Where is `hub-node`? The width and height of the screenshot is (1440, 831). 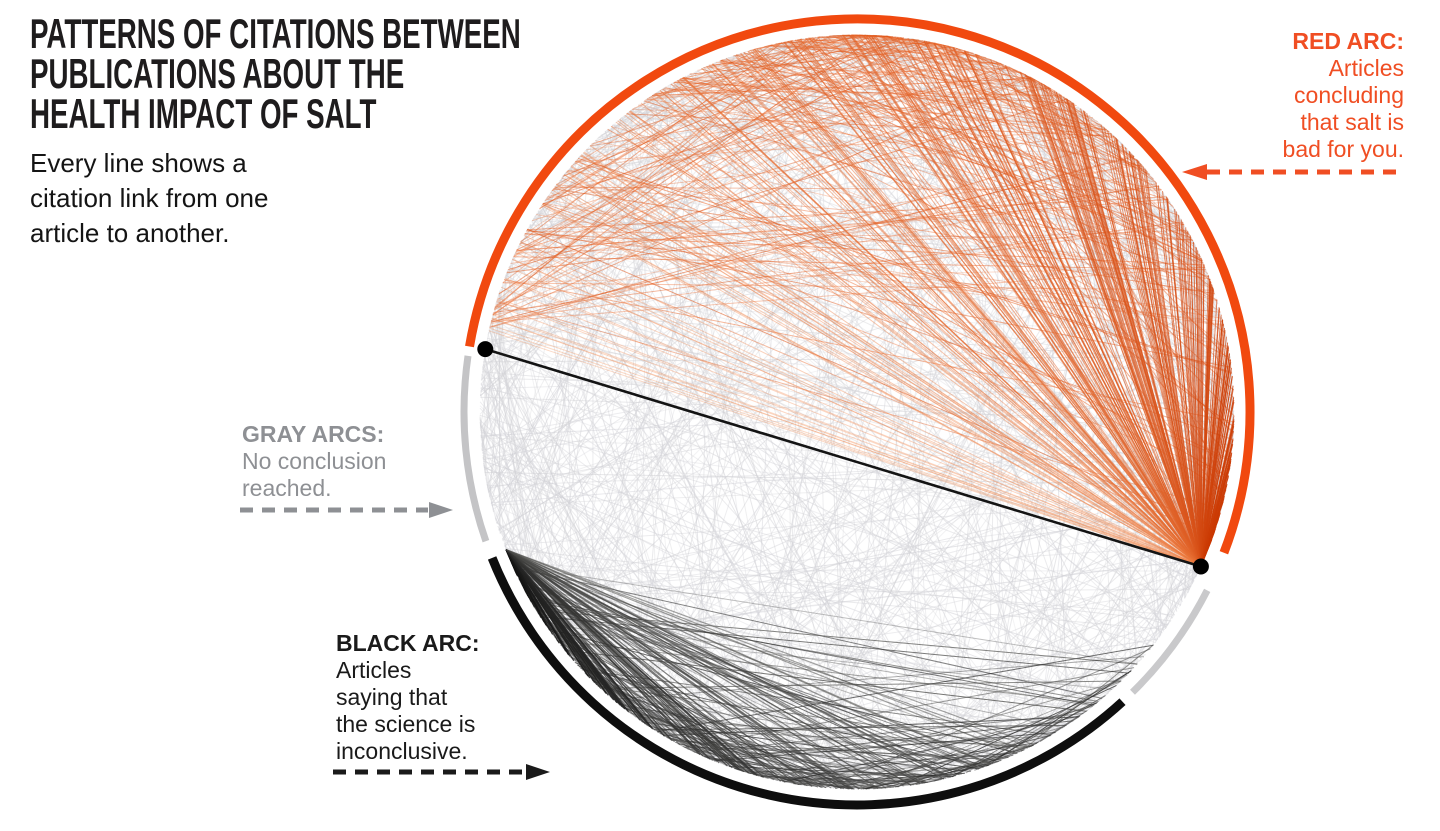 hub-node is located at coordinates (1200, 566).